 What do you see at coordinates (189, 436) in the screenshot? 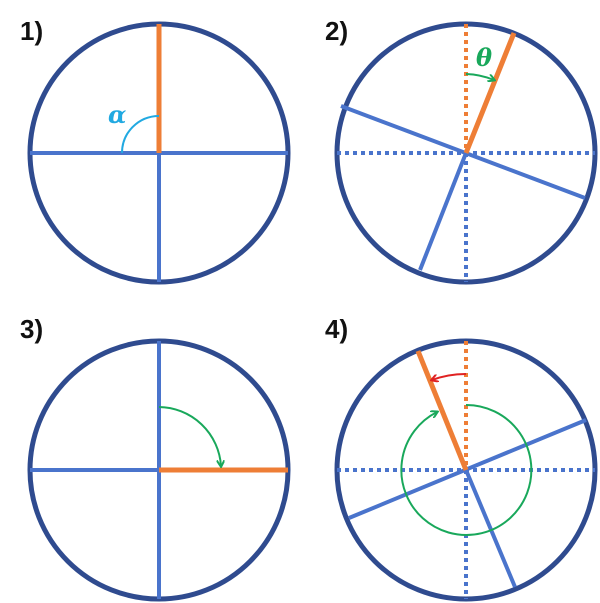
I see `panel-3-rotation-arrow` at bounding box center [189, 436].